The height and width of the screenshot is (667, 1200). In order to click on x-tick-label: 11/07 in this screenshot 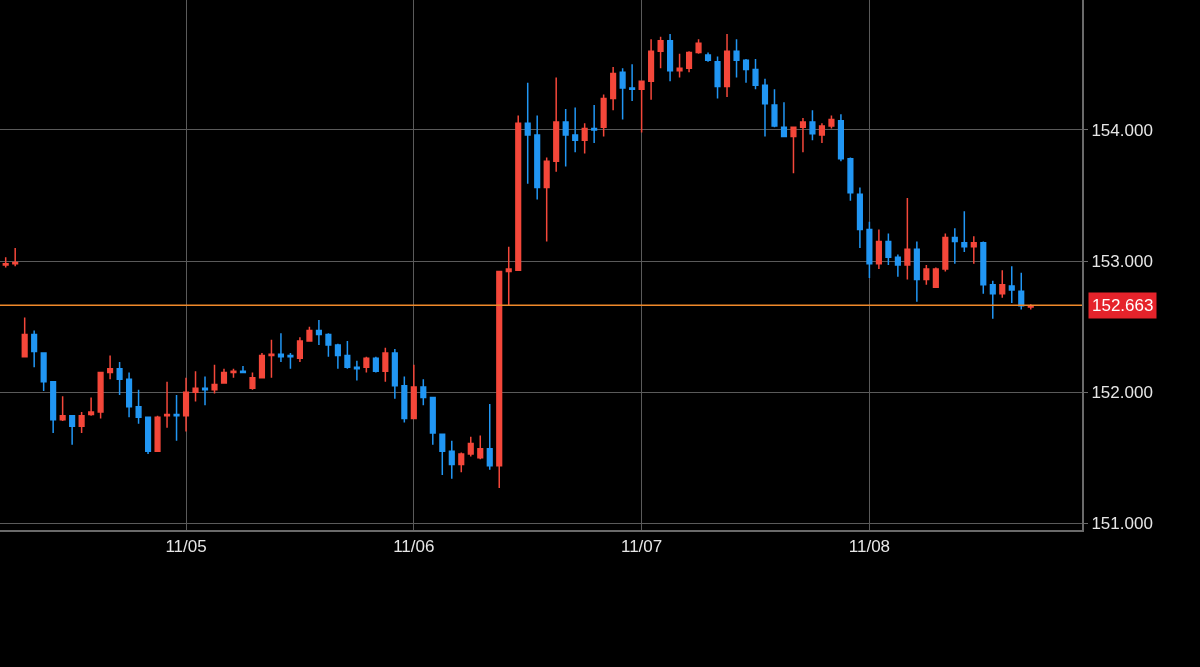, I will do `click(641, 547)`.